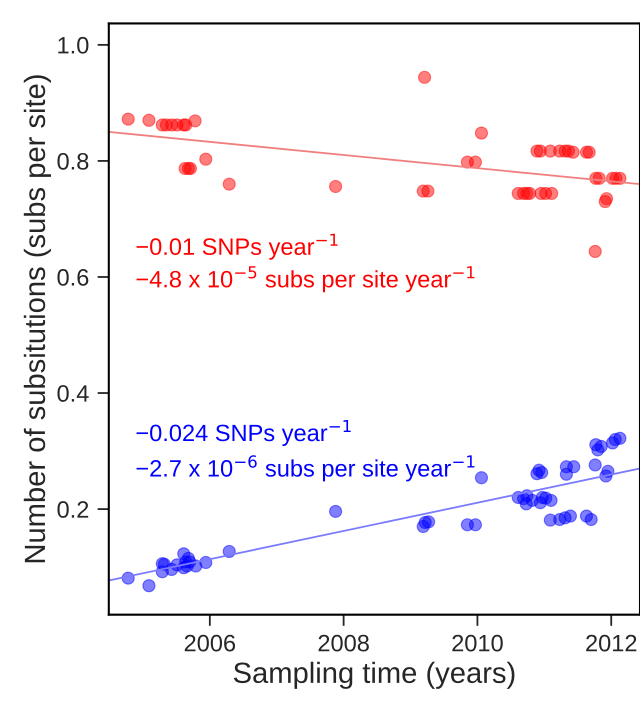 The image size is (640, 709). What do you see at coordinates (72, 509) in the screenshot?
I see `y-tick-label: 0.2` at bounding box center [72, 509].